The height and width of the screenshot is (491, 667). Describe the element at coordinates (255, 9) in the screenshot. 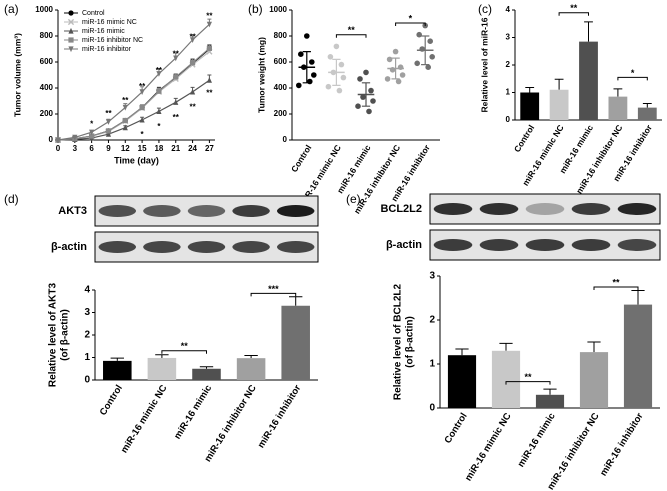

I see `panel-label: (b)` at that location.